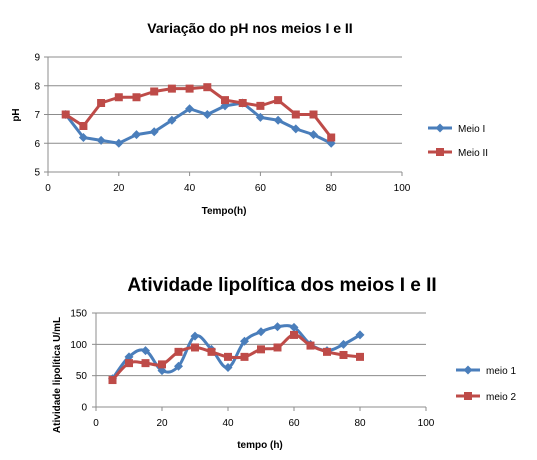 This screenshot has height=460, width=537. Describe the element at coordinates (83, 361) in the screenshot. I see `y-tick-labels: 0 50 100 150` at that location.